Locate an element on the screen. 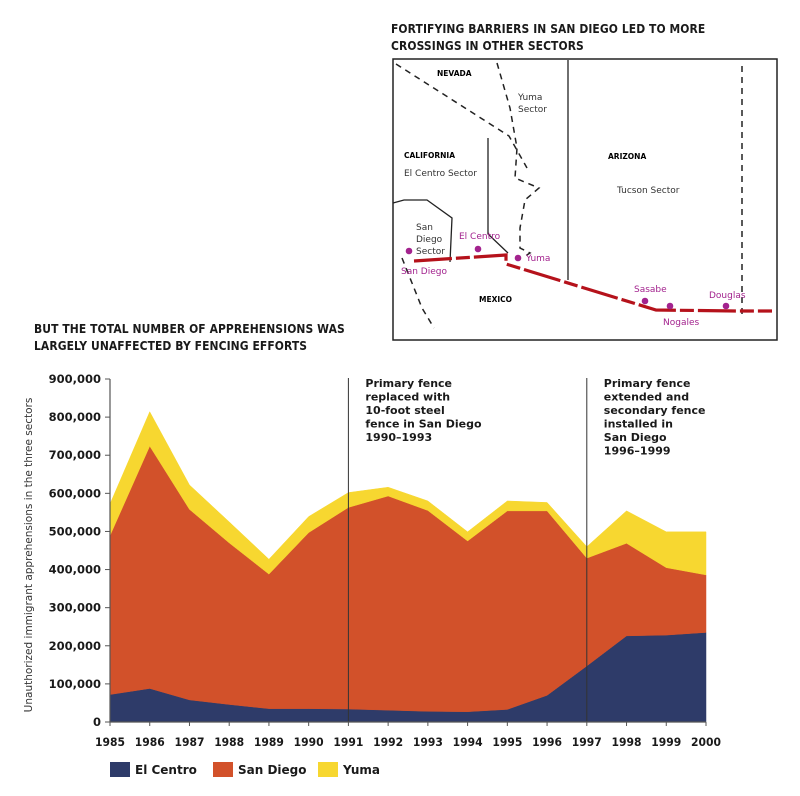  us-mexico-border is located at coordinates (592, 283).